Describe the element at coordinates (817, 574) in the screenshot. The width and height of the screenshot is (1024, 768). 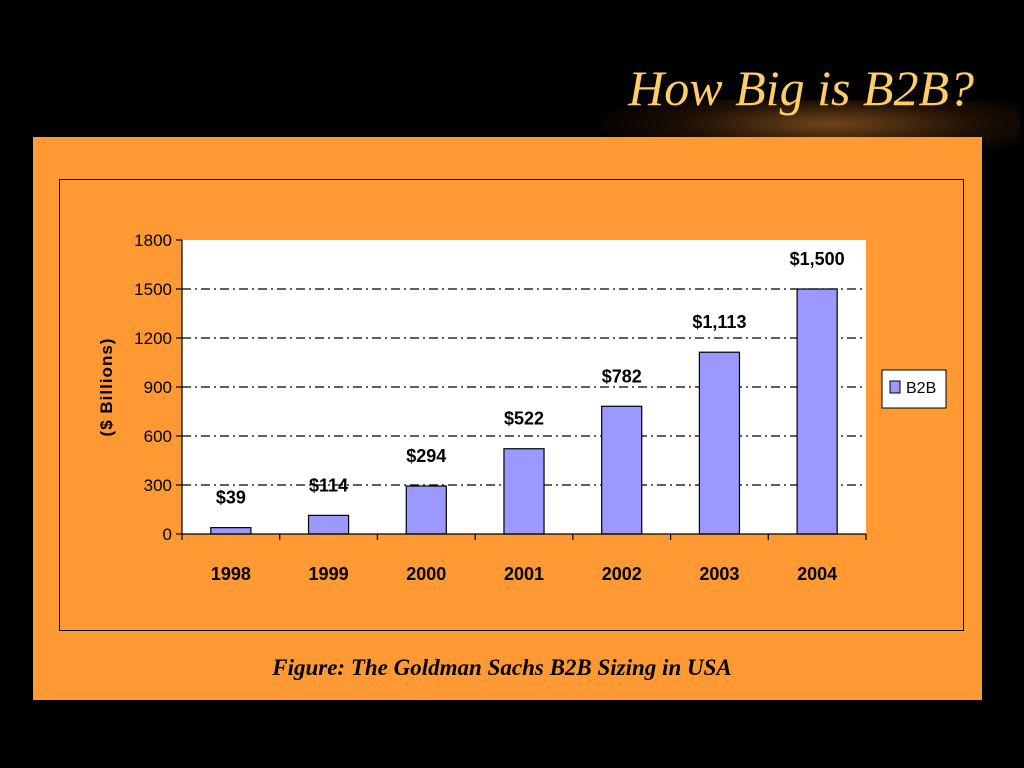
I see `x-tick-label: 2004` at that location.